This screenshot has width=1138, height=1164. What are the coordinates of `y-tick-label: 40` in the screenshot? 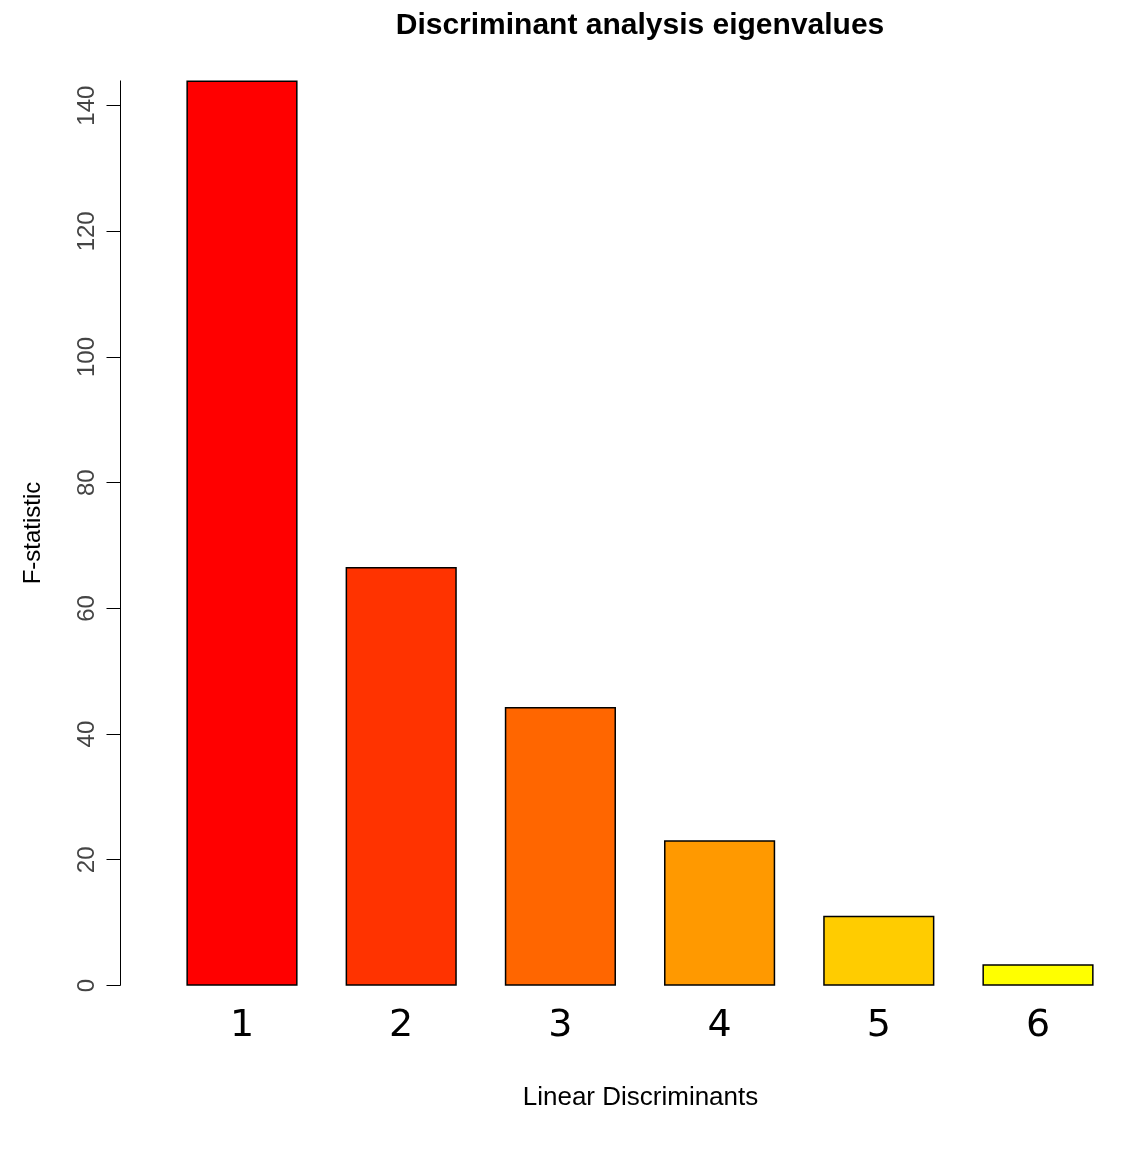 It's located at (85, 734).